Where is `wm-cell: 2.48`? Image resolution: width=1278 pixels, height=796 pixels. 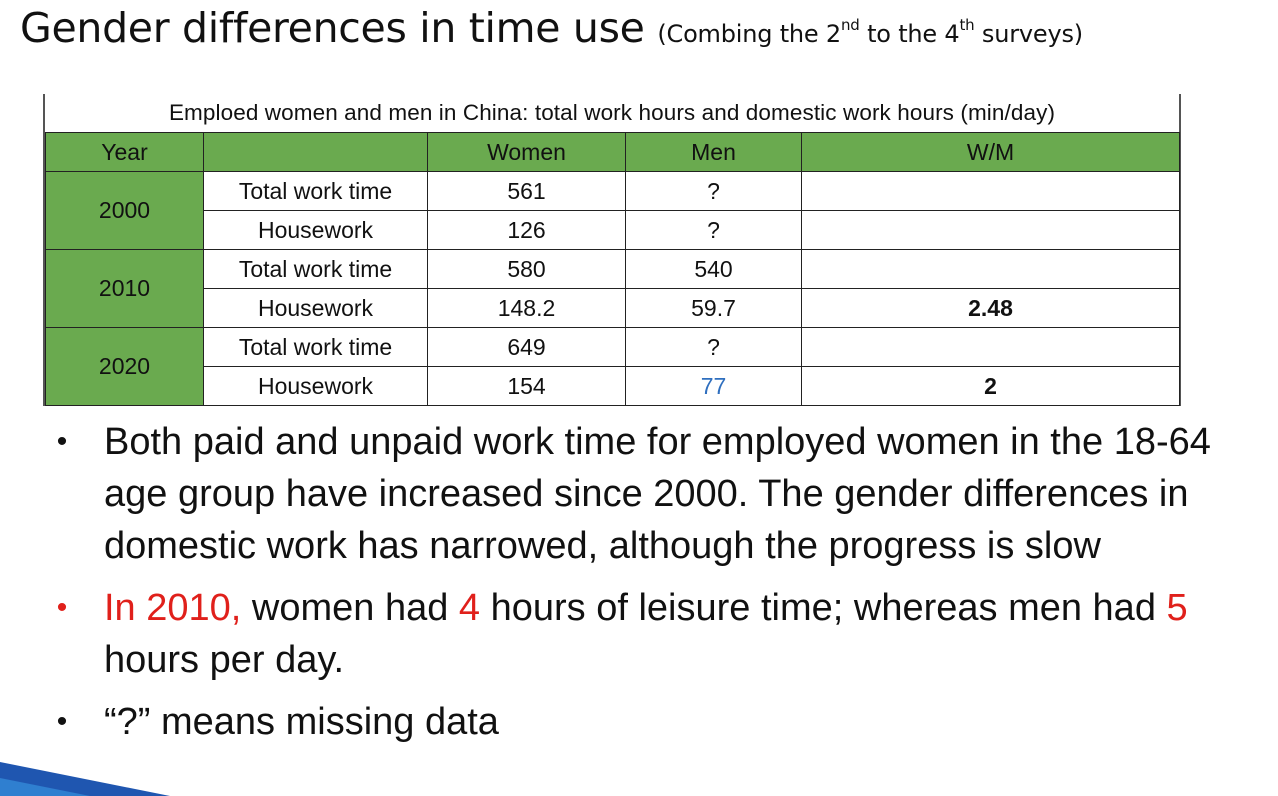 wm-cell: 2.48 is located at coordinates (990, 308).